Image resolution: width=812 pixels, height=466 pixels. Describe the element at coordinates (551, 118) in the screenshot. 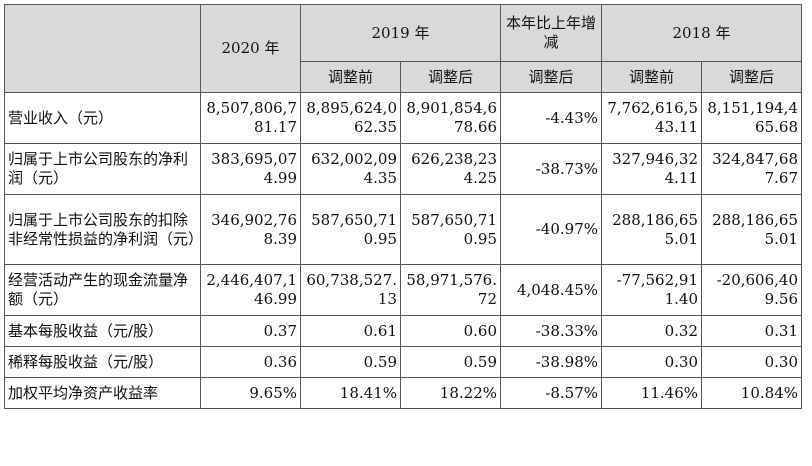

I see `cell-change: -4.43%` at that location.